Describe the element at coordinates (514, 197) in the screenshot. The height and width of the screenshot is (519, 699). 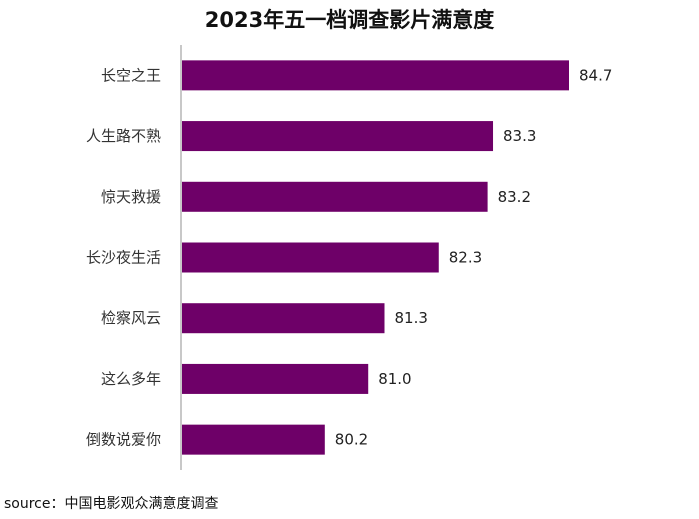
I see `value-label-3: 83.2` at that location.